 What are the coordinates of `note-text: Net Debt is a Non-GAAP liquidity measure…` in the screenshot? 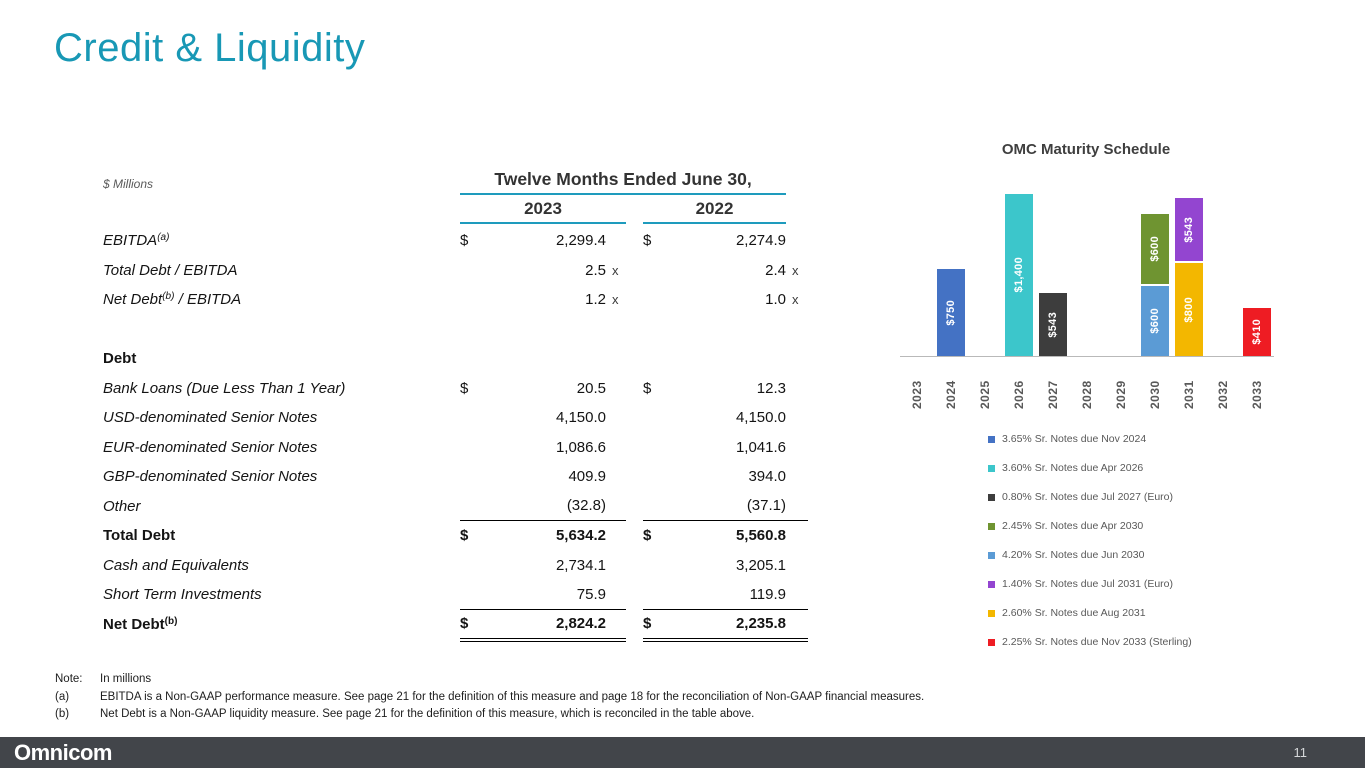 It's located at (427, 714).